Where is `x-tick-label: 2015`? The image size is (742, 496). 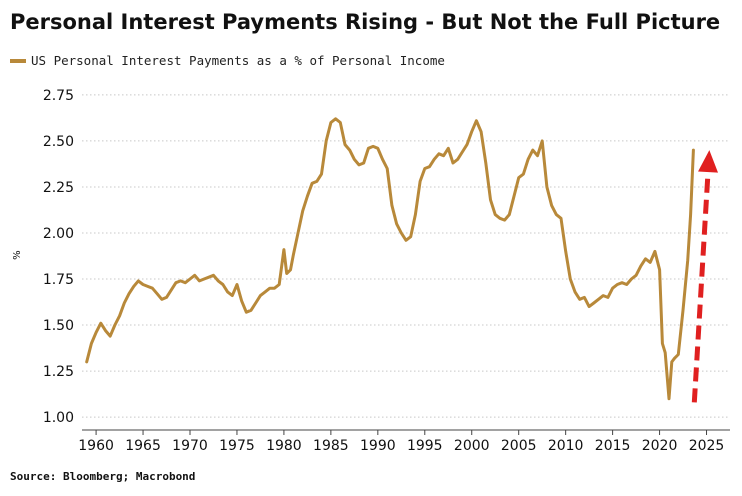
x-tick-label: 2015 is located at coordinates (613, 446).